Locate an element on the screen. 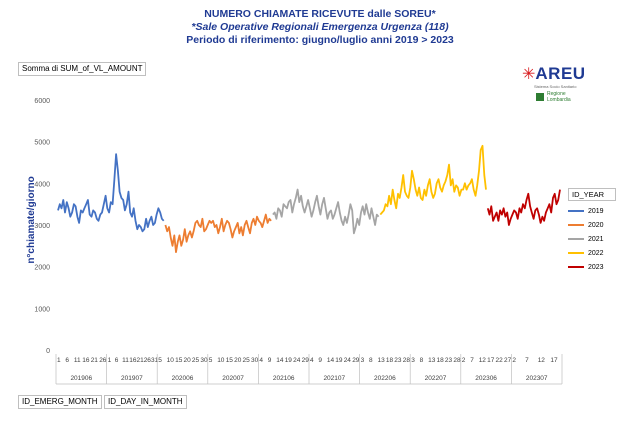  legend-item-2022: 2022 is located at coordinates (596, 253).